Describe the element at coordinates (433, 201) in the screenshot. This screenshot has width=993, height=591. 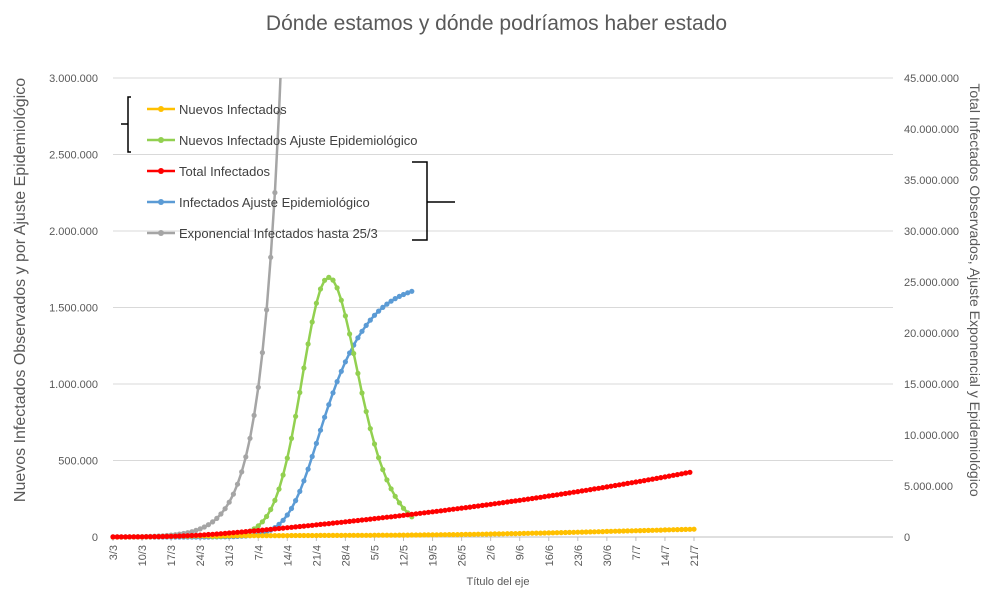
I see `brace-right-series` at that location.